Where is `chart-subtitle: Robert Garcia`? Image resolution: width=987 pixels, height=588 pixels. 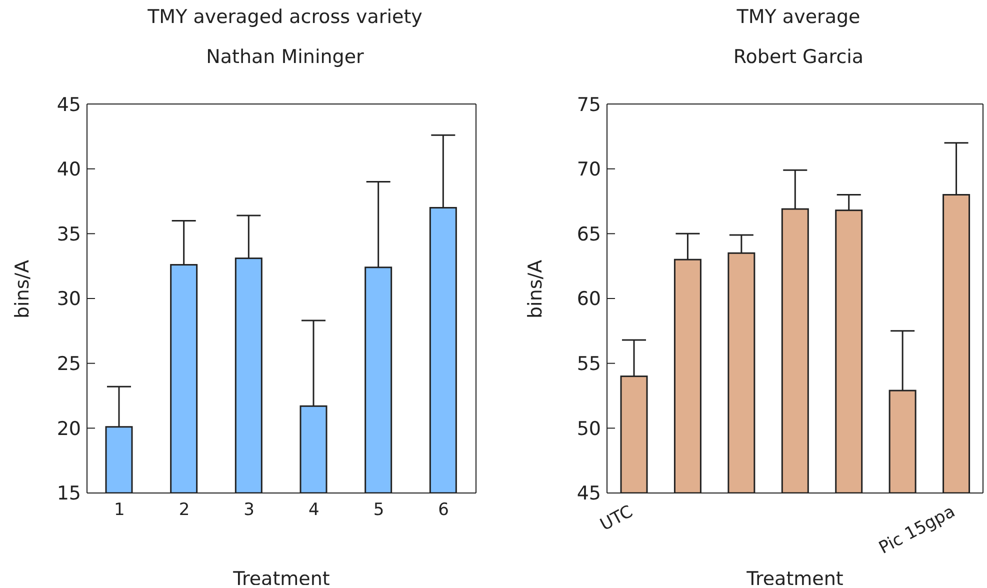
chart-subtitle: Robert Garcia is located at coordinates (798, 57).